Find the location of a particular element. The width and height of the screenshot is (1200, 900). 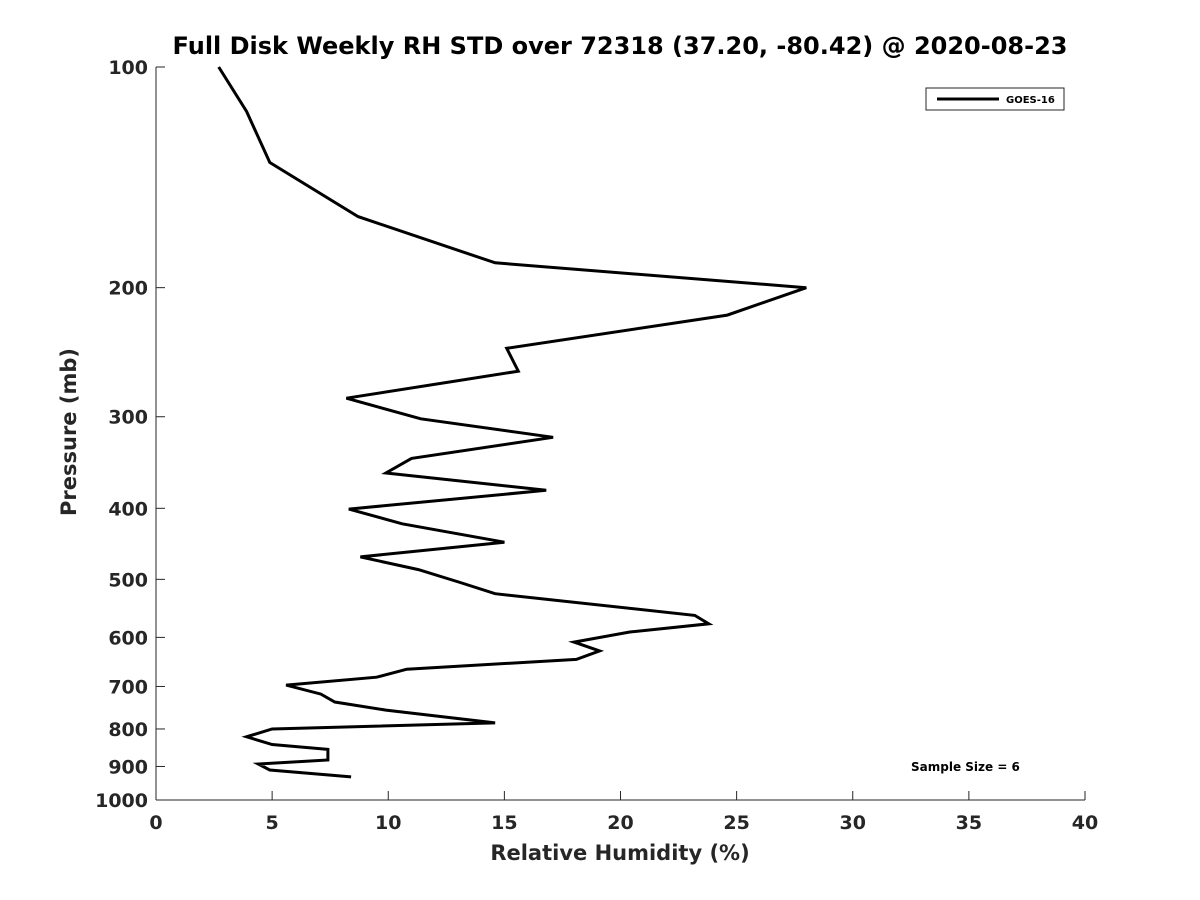

y-tick-label: 200 is located at coordinates (128, 289).